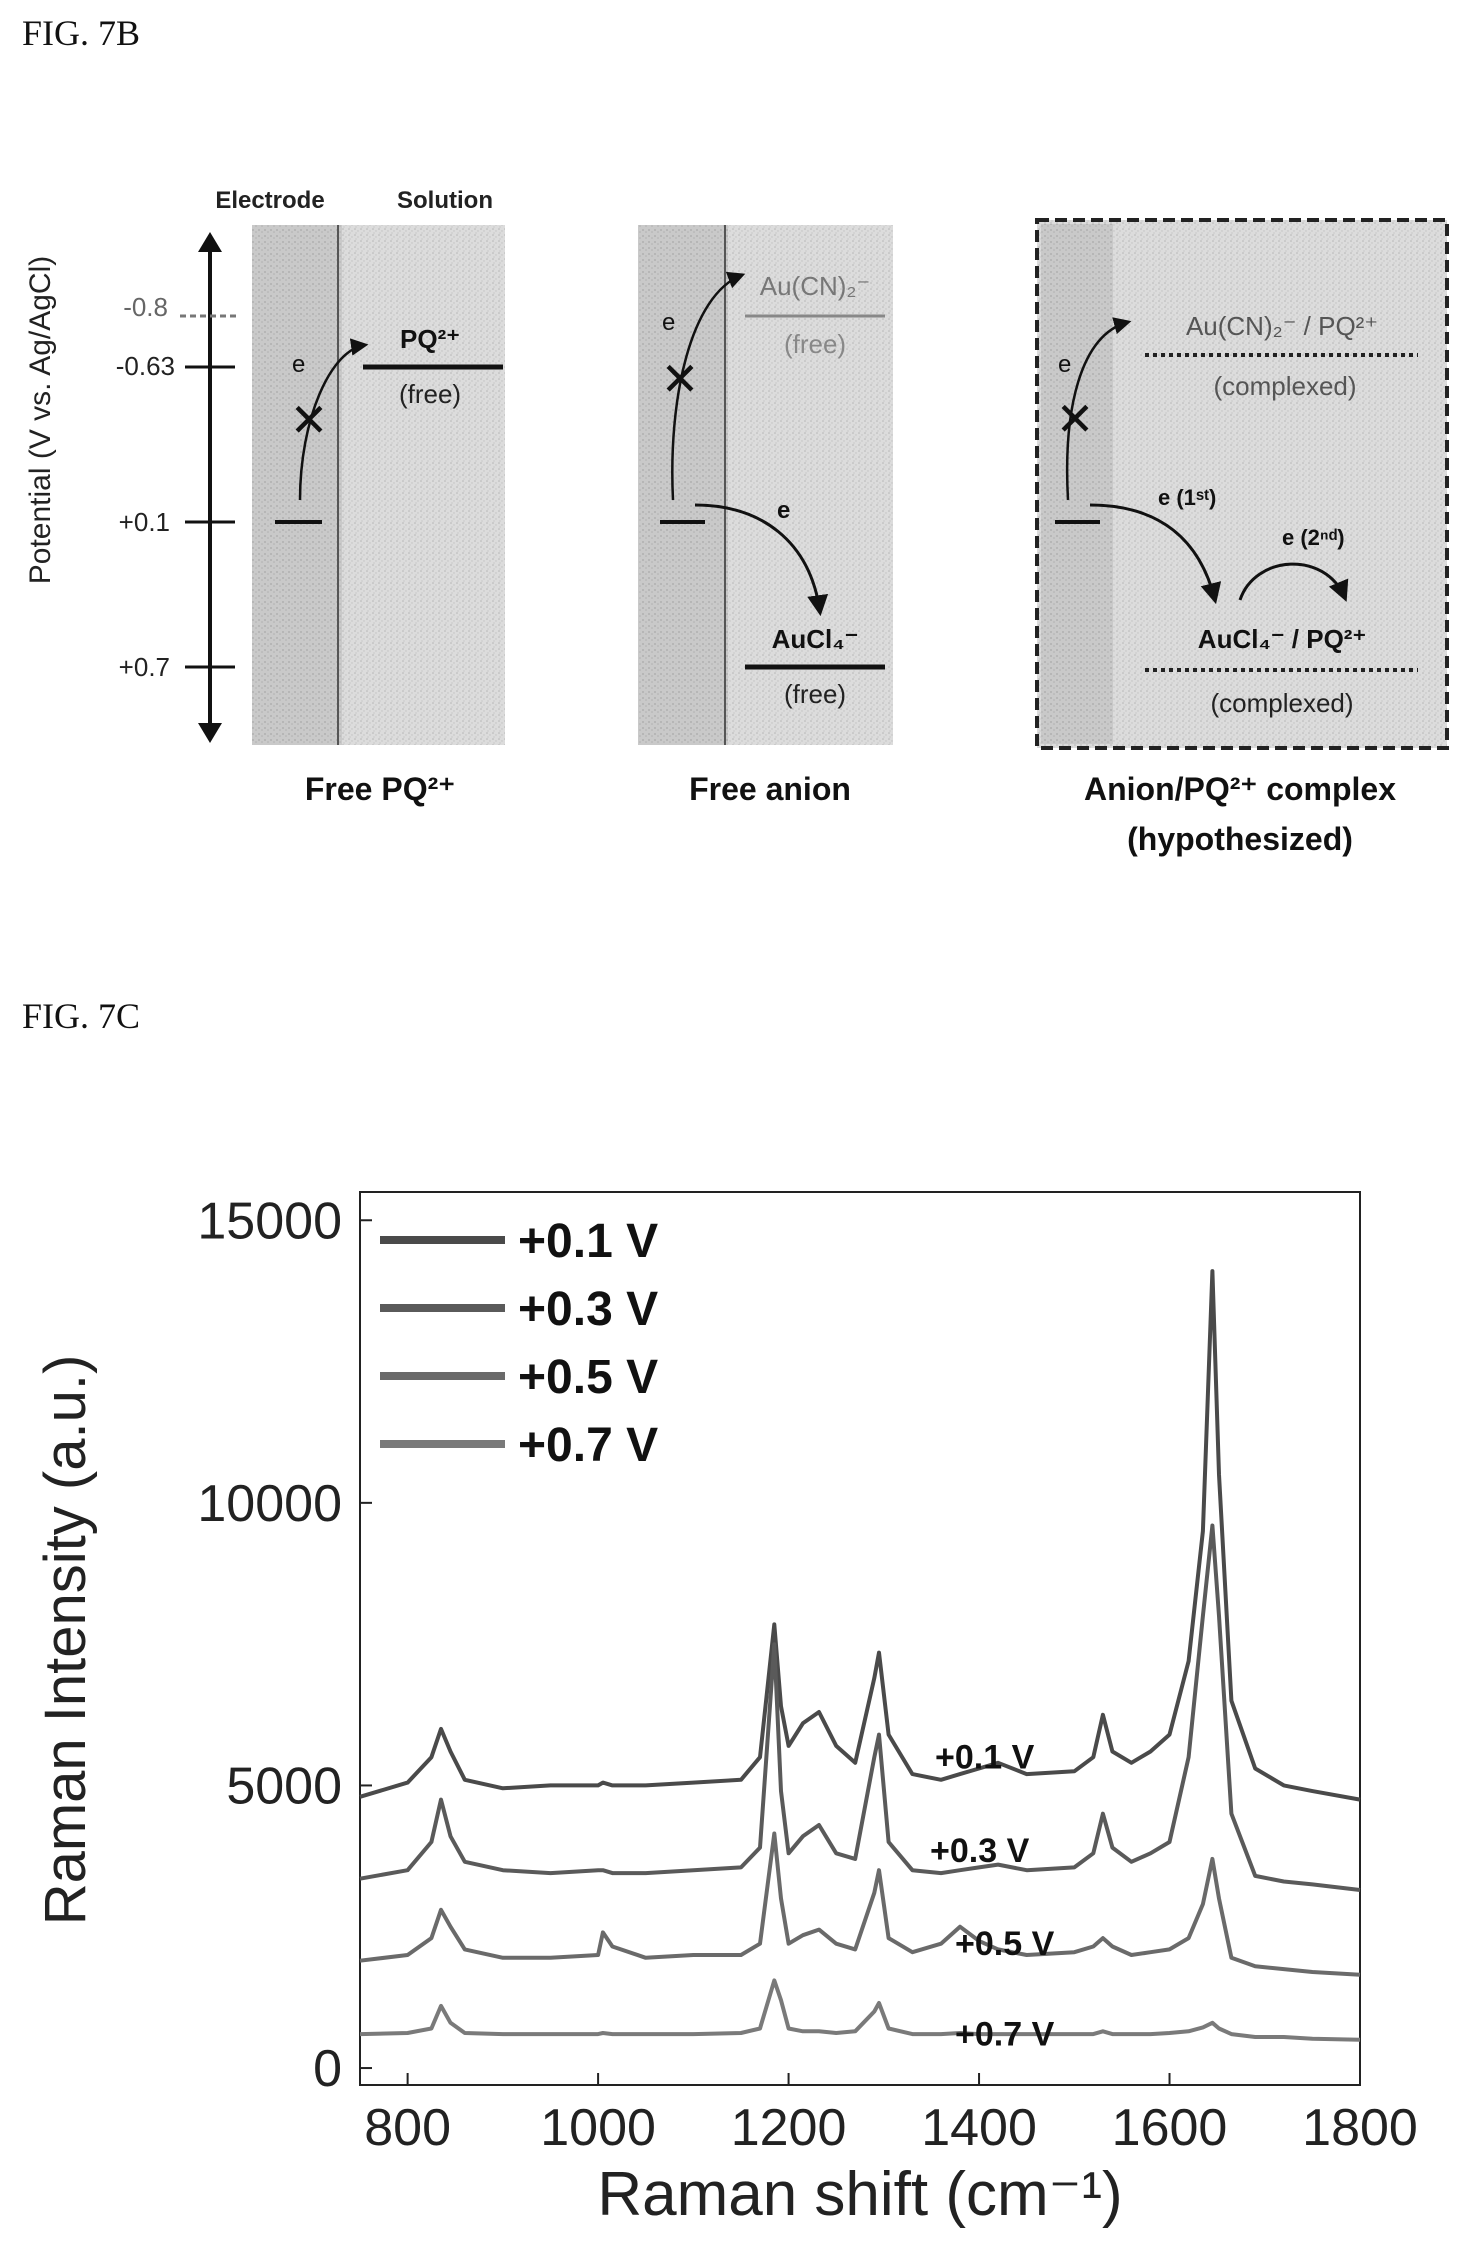 The image size is (1467, 2245). I want to click on fig-7b-label: FIG. 7B, so click(81, 33).